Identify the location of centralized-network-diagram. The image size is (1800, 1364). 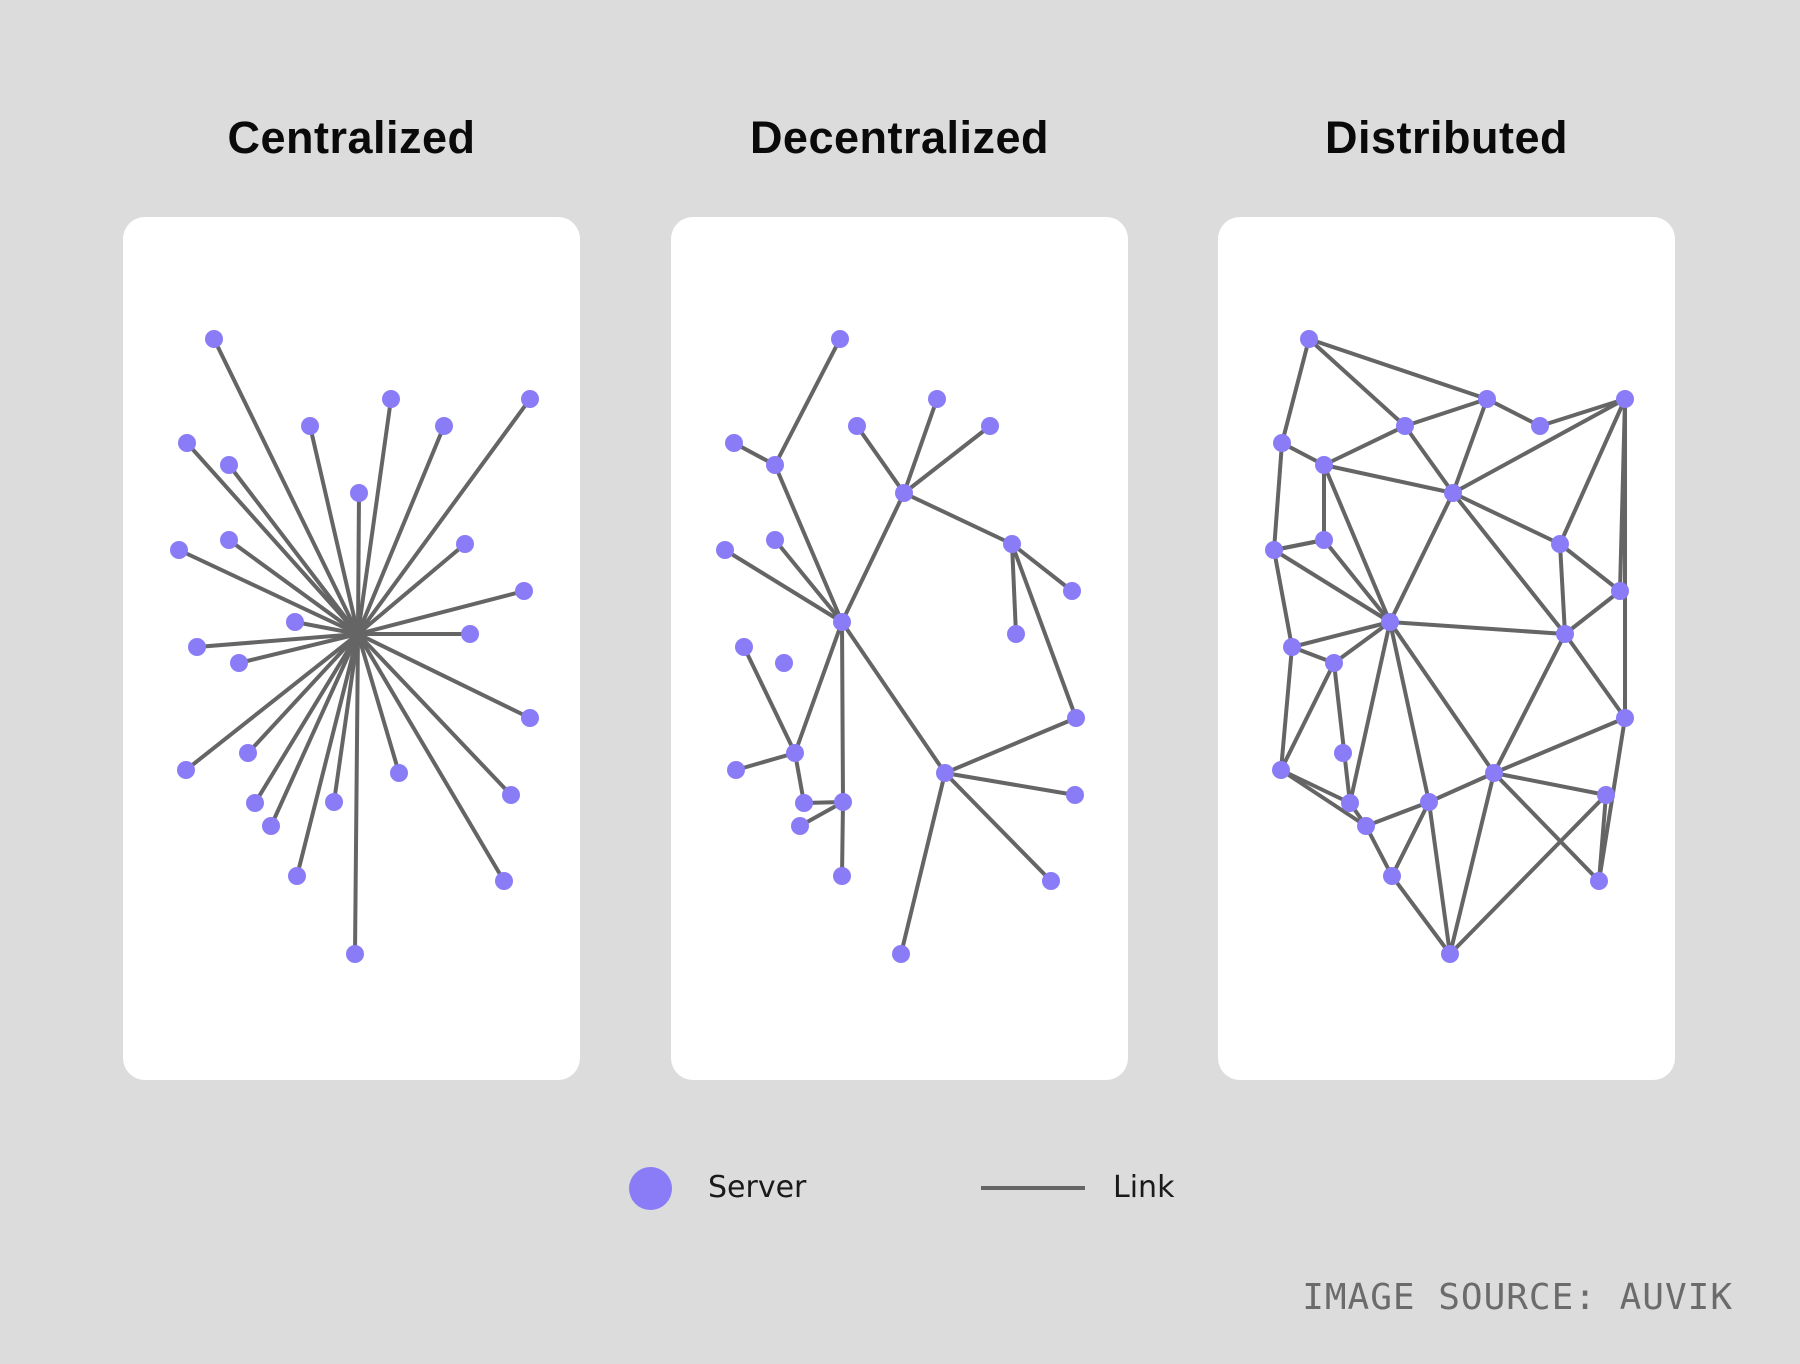
(354, 646).